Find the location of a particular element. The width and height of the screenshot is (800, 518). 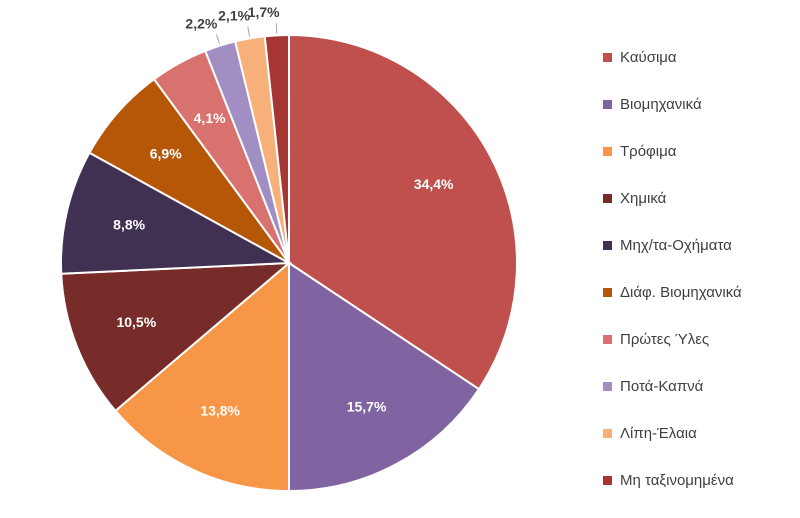

legend-item-0: Καύσιμα is located at coordinates (672, 57).